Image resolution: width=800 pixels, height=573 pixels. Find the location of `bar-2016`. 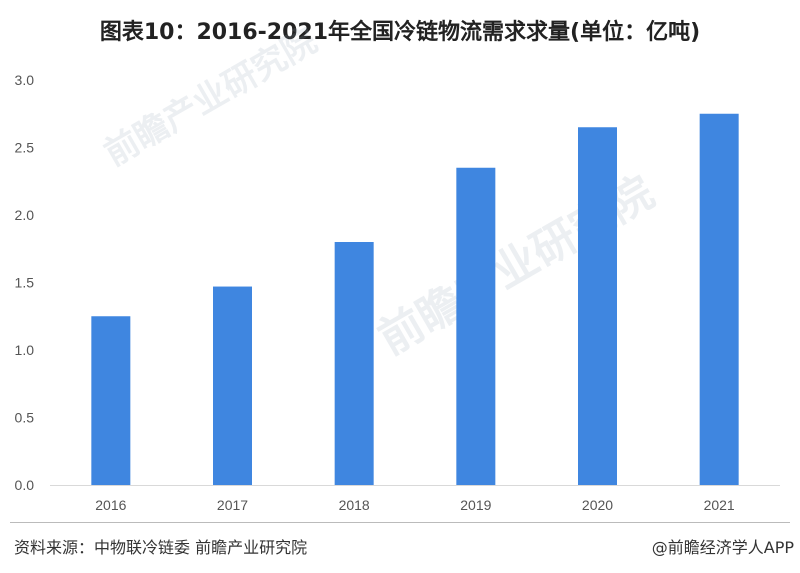

bar-2016 is located at coordinates (111, 400).